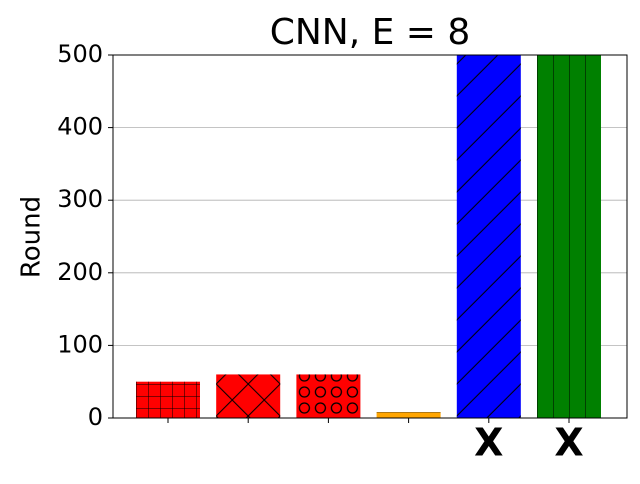 This screenshot has width=640, height=484. I want to click on y-tick-label: 400, so click(80, 127).